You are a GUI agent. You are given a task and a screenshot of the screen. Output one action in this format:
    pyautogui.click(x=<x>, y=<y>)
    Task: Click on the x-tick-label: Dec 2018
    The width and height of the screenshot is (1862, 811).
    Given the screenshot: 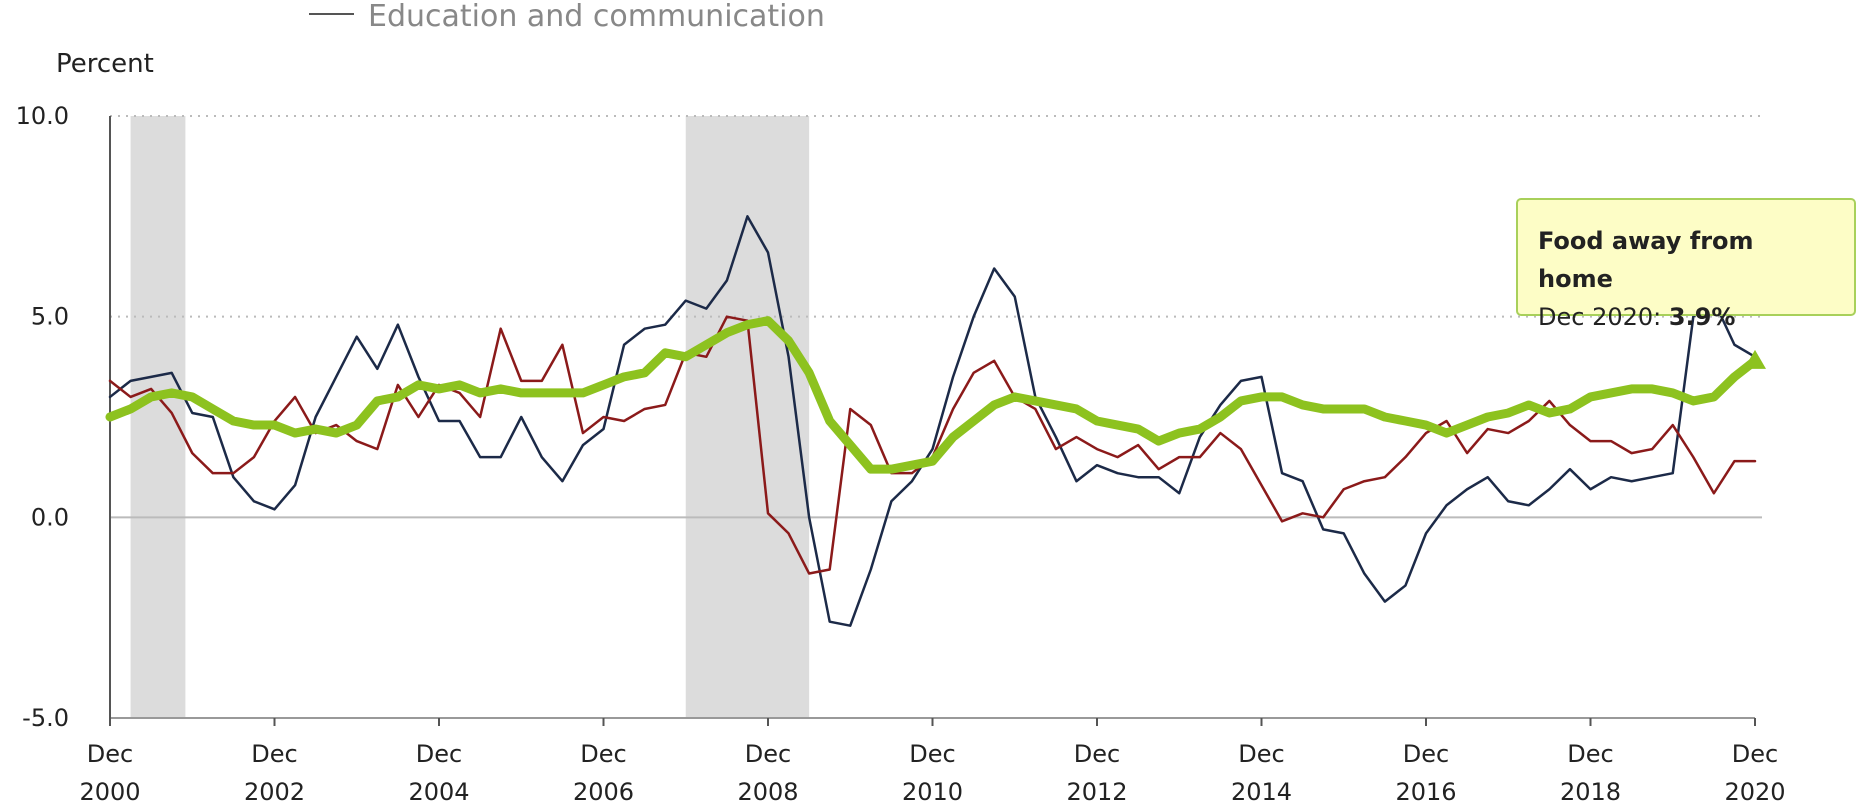 What is the action you would take?
    pyautogui.click(x=1590, y=773)
    